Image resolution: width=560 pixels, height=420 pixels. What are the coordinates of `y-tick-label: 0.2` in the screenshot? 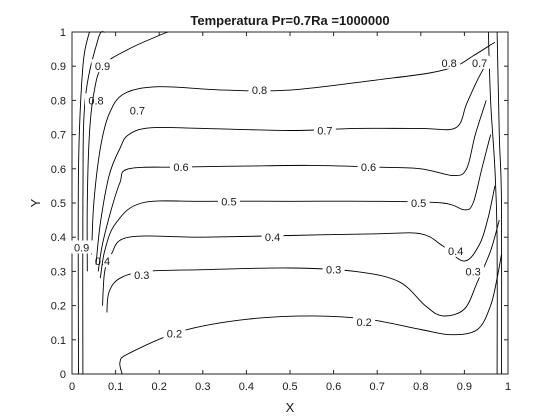 It's located at (58, 307).